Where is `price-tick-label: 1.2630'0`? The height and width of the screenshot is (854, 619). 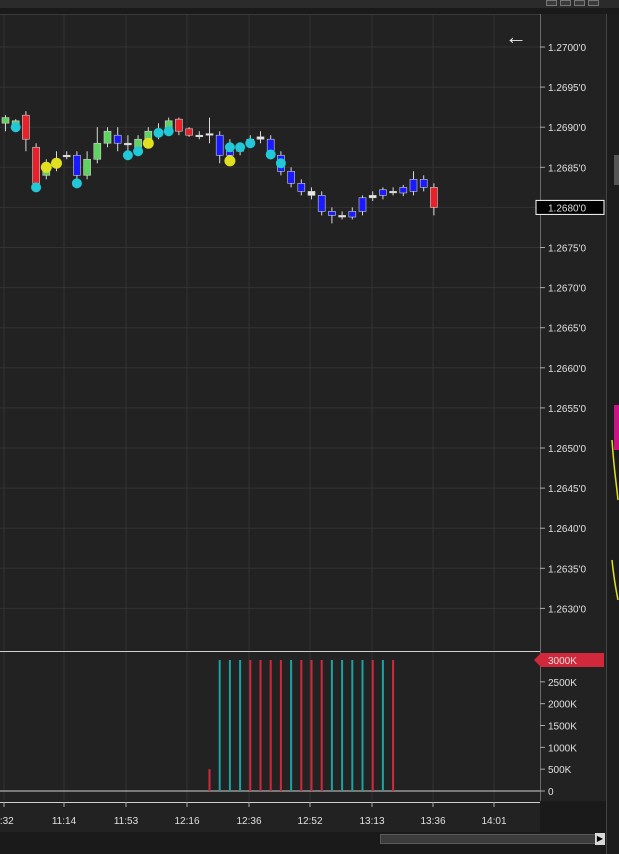 price-tick-label: 1.2630'0 is located at coordinates (567, 609).